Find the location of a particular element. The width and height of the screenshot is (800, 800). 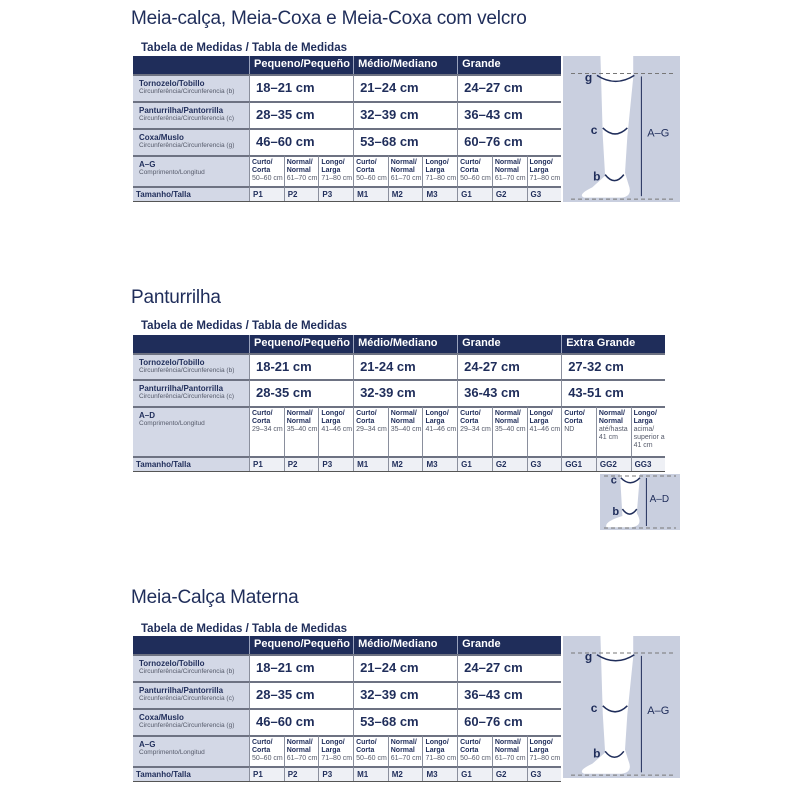

circumference-point-label: c is located at coordinates (594, 708).